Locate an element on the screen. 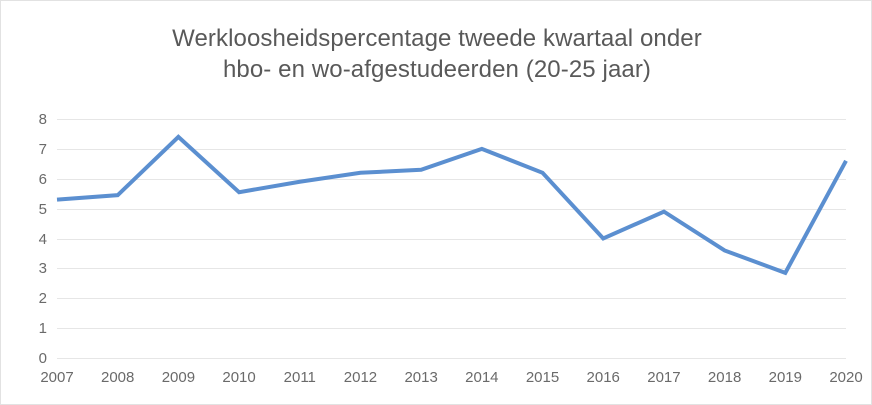 Image resolution: width=872 pixels, height=405 pixels. x-axis-tick-label: 2013 is located at coordinates (421, 377).